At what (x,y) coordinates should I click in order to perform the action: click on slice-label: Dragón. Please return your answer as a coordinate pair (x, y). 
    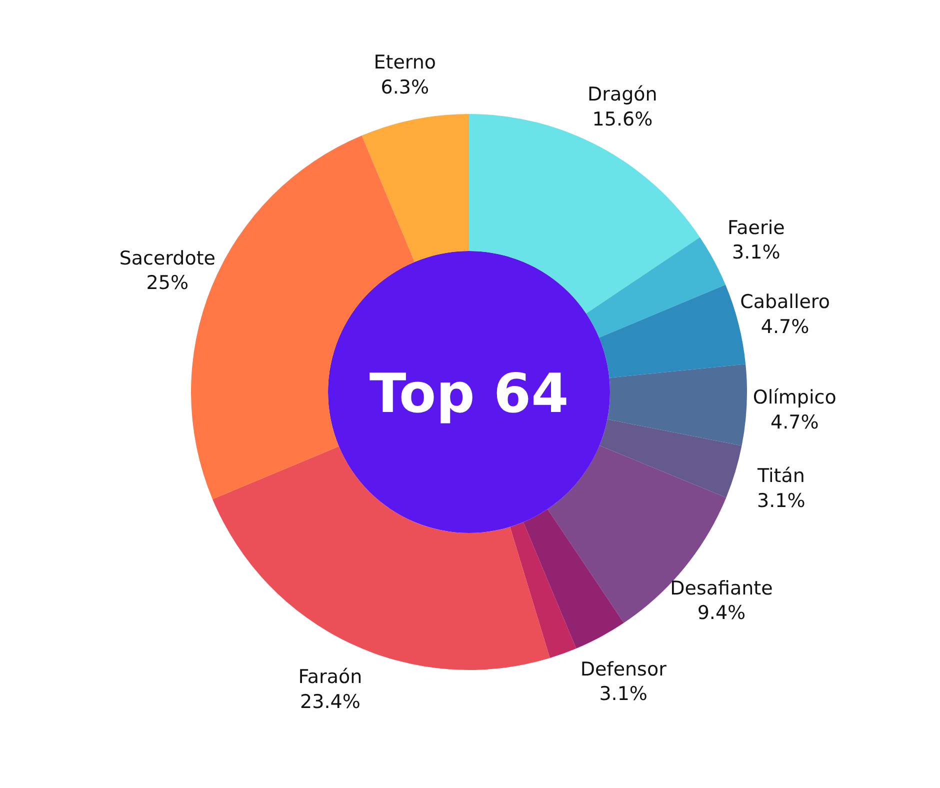
    Looking at the image, I should click on (623, 95).